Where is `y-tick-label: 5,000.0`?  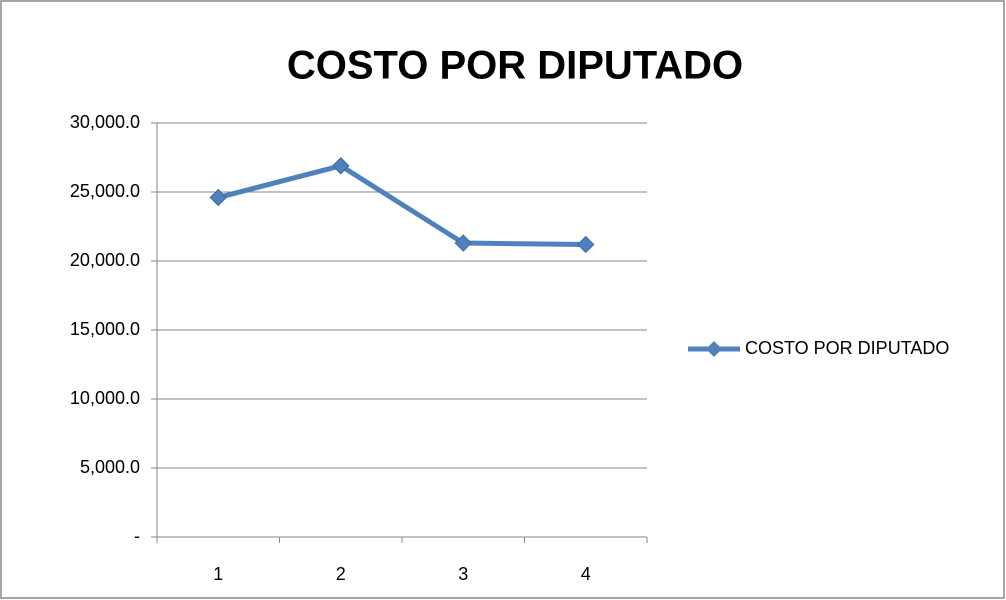 y-tick-label: 5,000.0 is located at coordinates (110, 467).